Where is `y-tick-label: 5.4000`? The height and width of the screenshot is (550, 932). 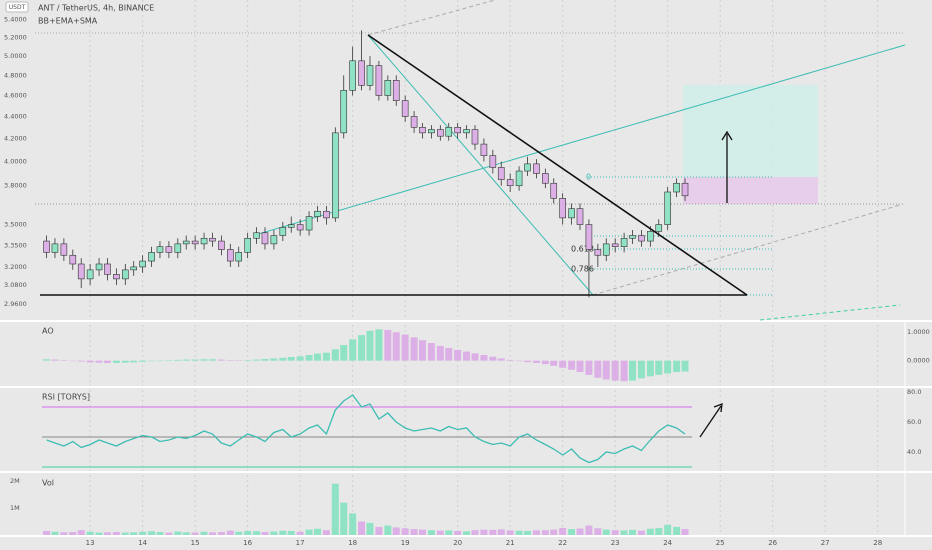
y-tick-label: 5.4000 is located at coordinates (15, 20).